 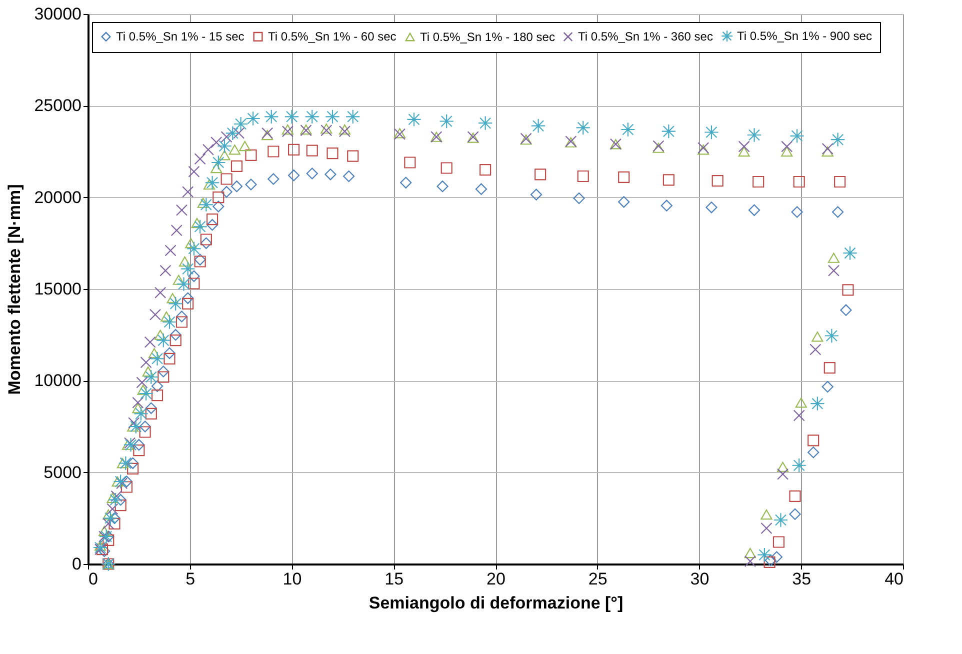 I want to click on y-tick-label: 0, so click(x=77, y=564).